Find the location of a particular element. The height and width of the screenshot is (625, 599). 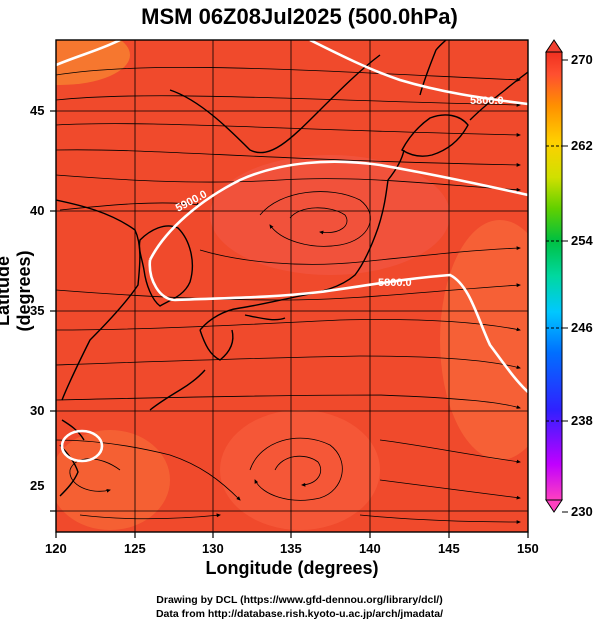

y-tick-label: 35 is located at coordinates (37, 310).